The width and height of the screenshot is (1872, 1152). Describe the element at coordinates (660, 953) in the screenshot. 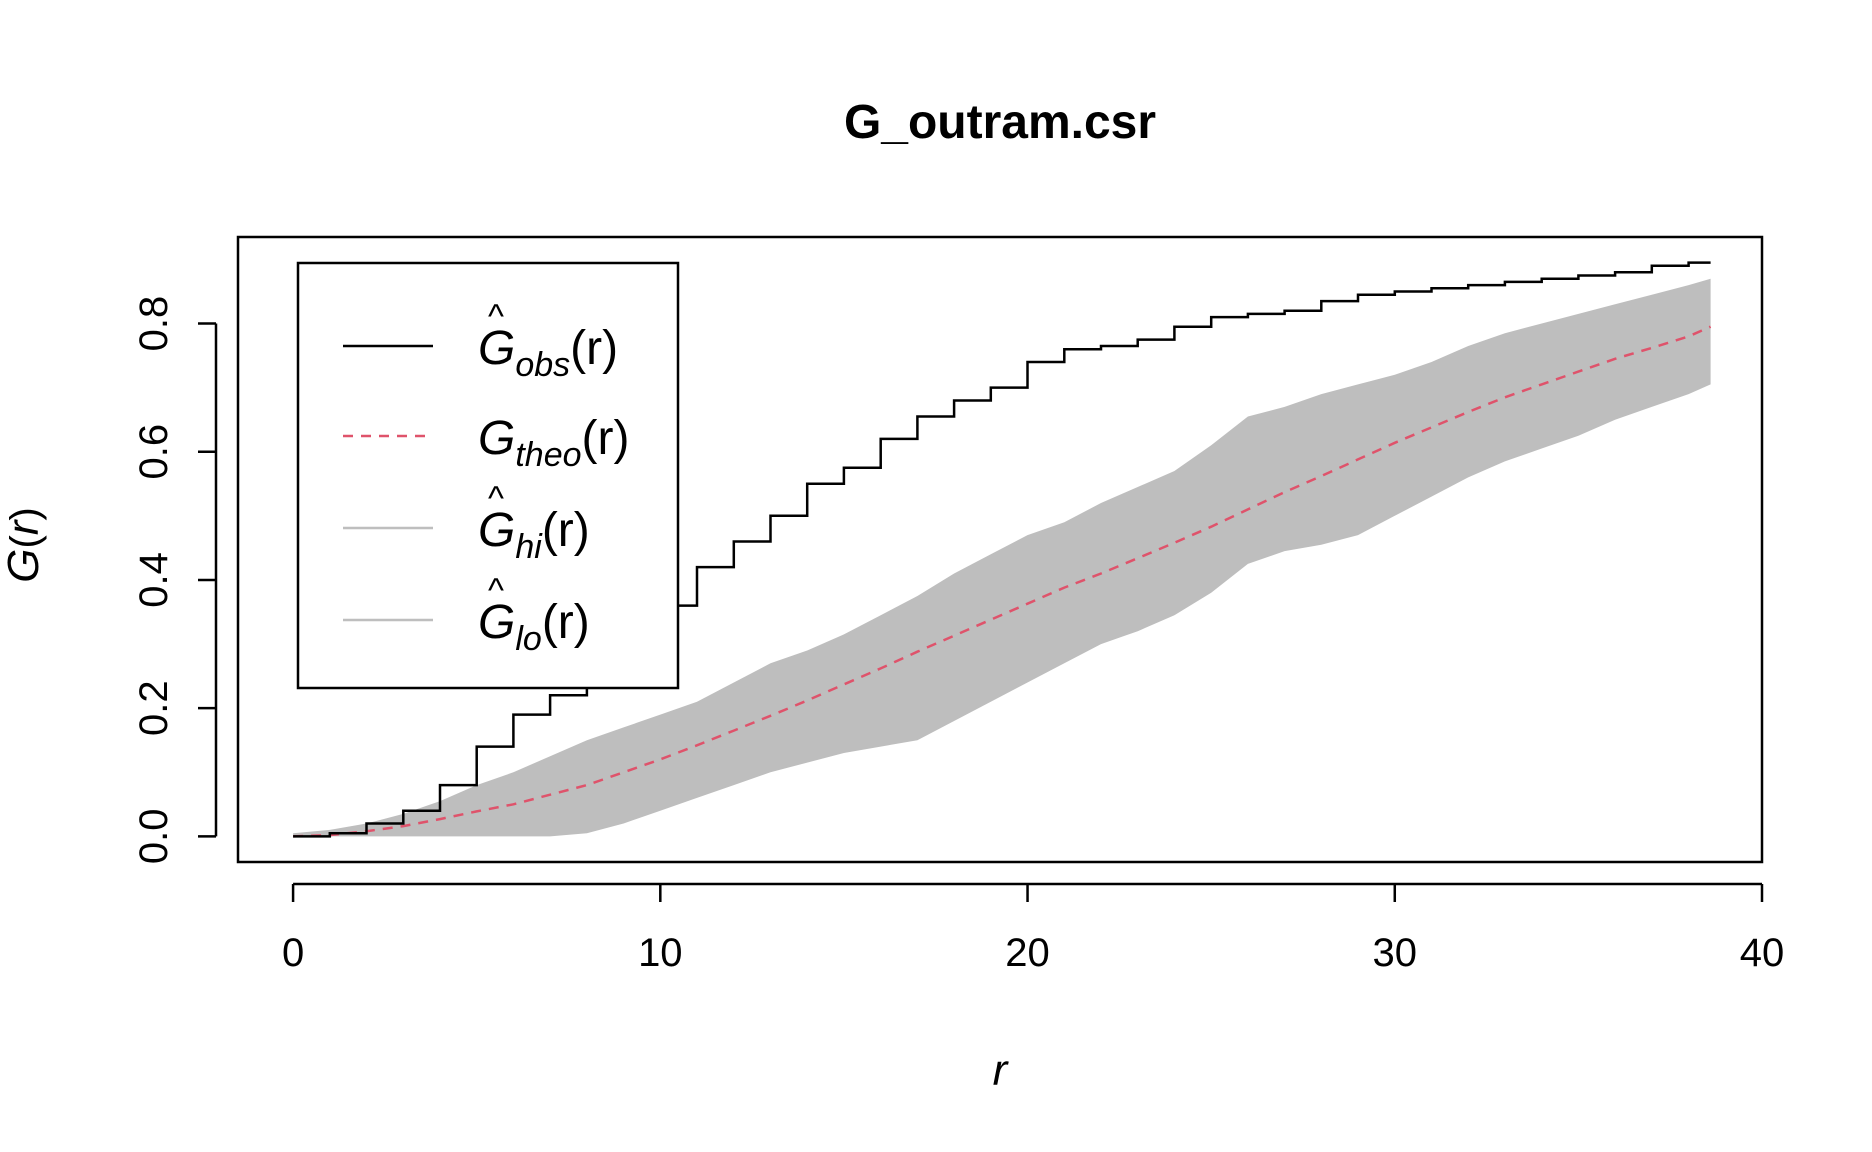

I see `x-tick-label: 10` at that location.